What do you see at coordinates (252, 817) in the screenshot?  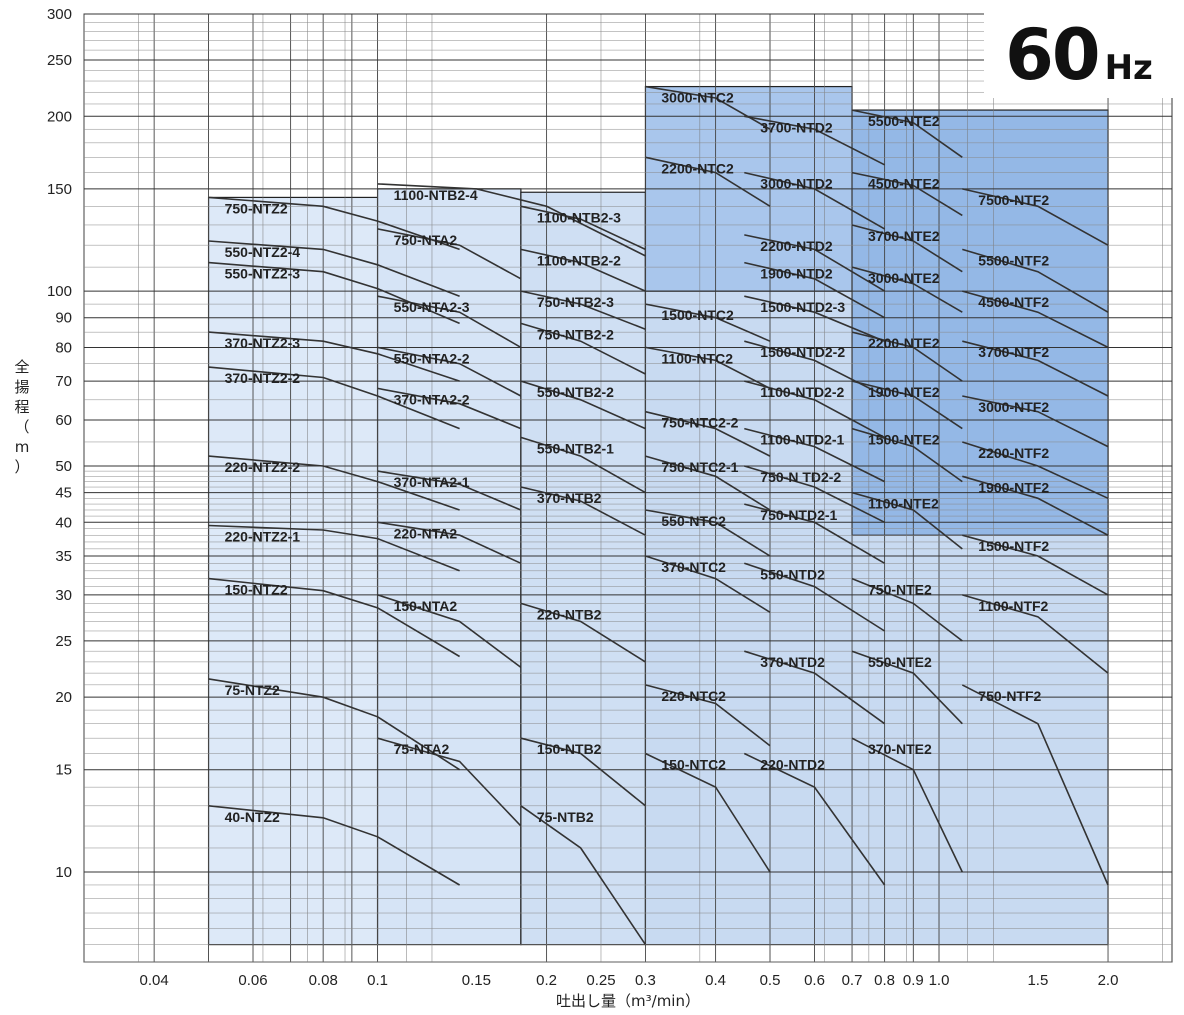 I see `curve-label-40-ntz2: 40-NTZ2` at bounding box center [252, 817].